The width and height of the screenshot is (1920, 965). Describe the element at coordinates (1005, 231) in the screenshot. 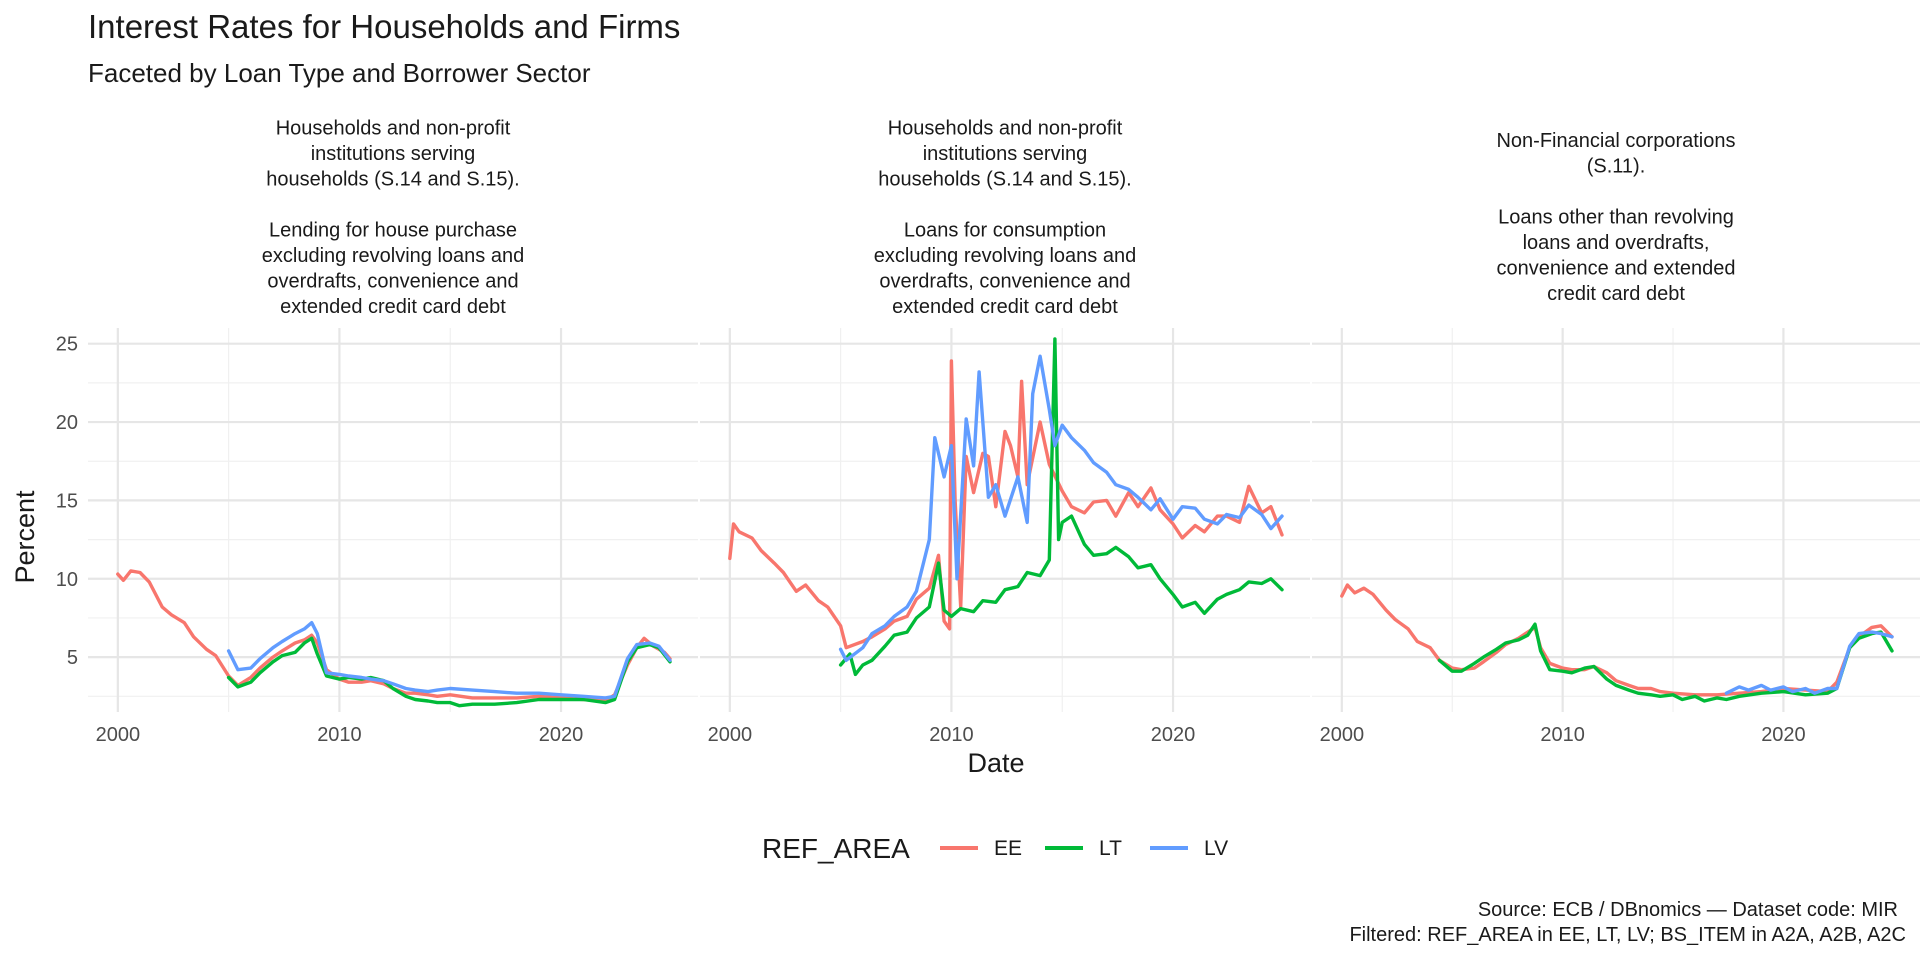

I see `facet-strip-line: Loans for consumption` at that location.